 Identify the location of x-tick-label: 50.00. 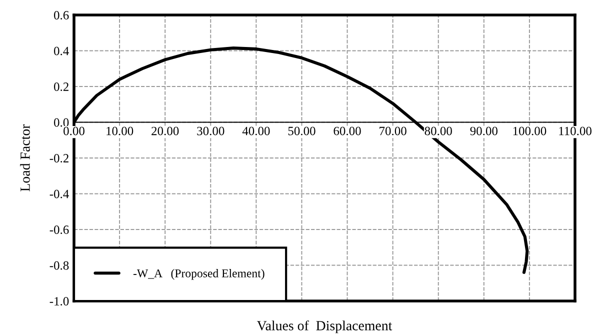
(302, 131).